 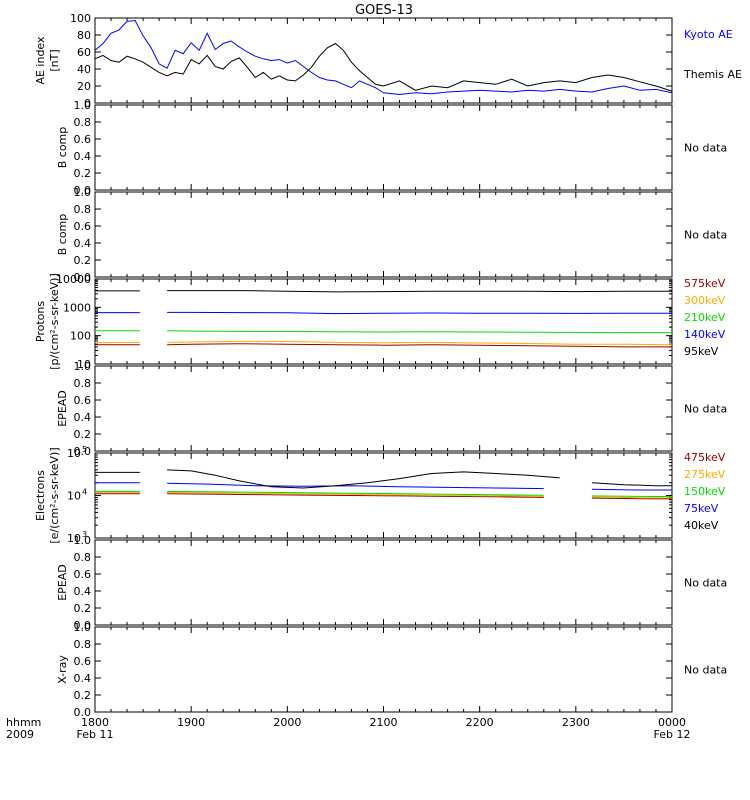 What do you see at coordinates (87, 103) in the screenshot?
I see `y-tick-label: 0` at bounding box center [87, 103].